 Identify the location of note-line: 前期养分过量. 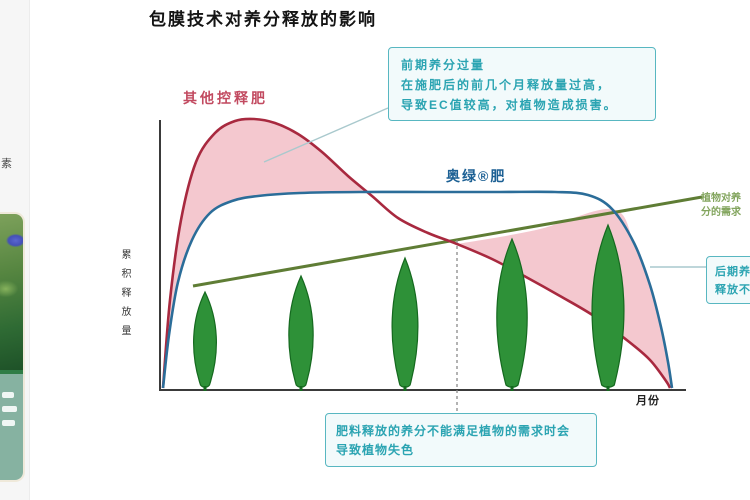
(443, 65).